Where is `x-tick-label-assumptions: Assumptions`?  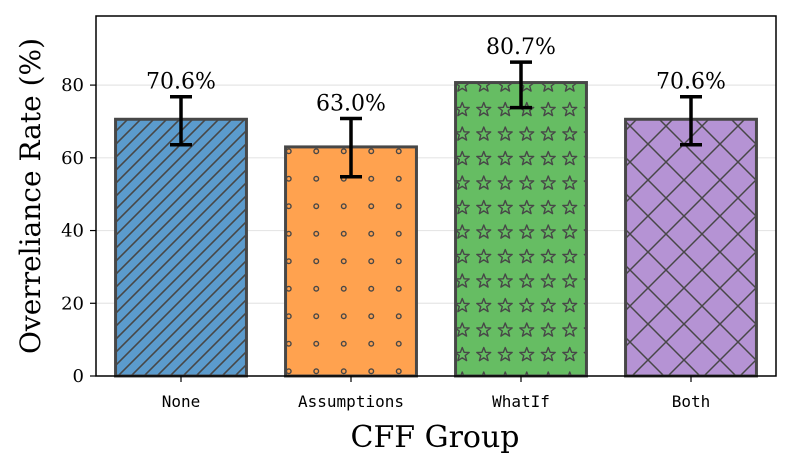 x-tick-label-assumptions: Assumptions is located at coordinates (351, 401).